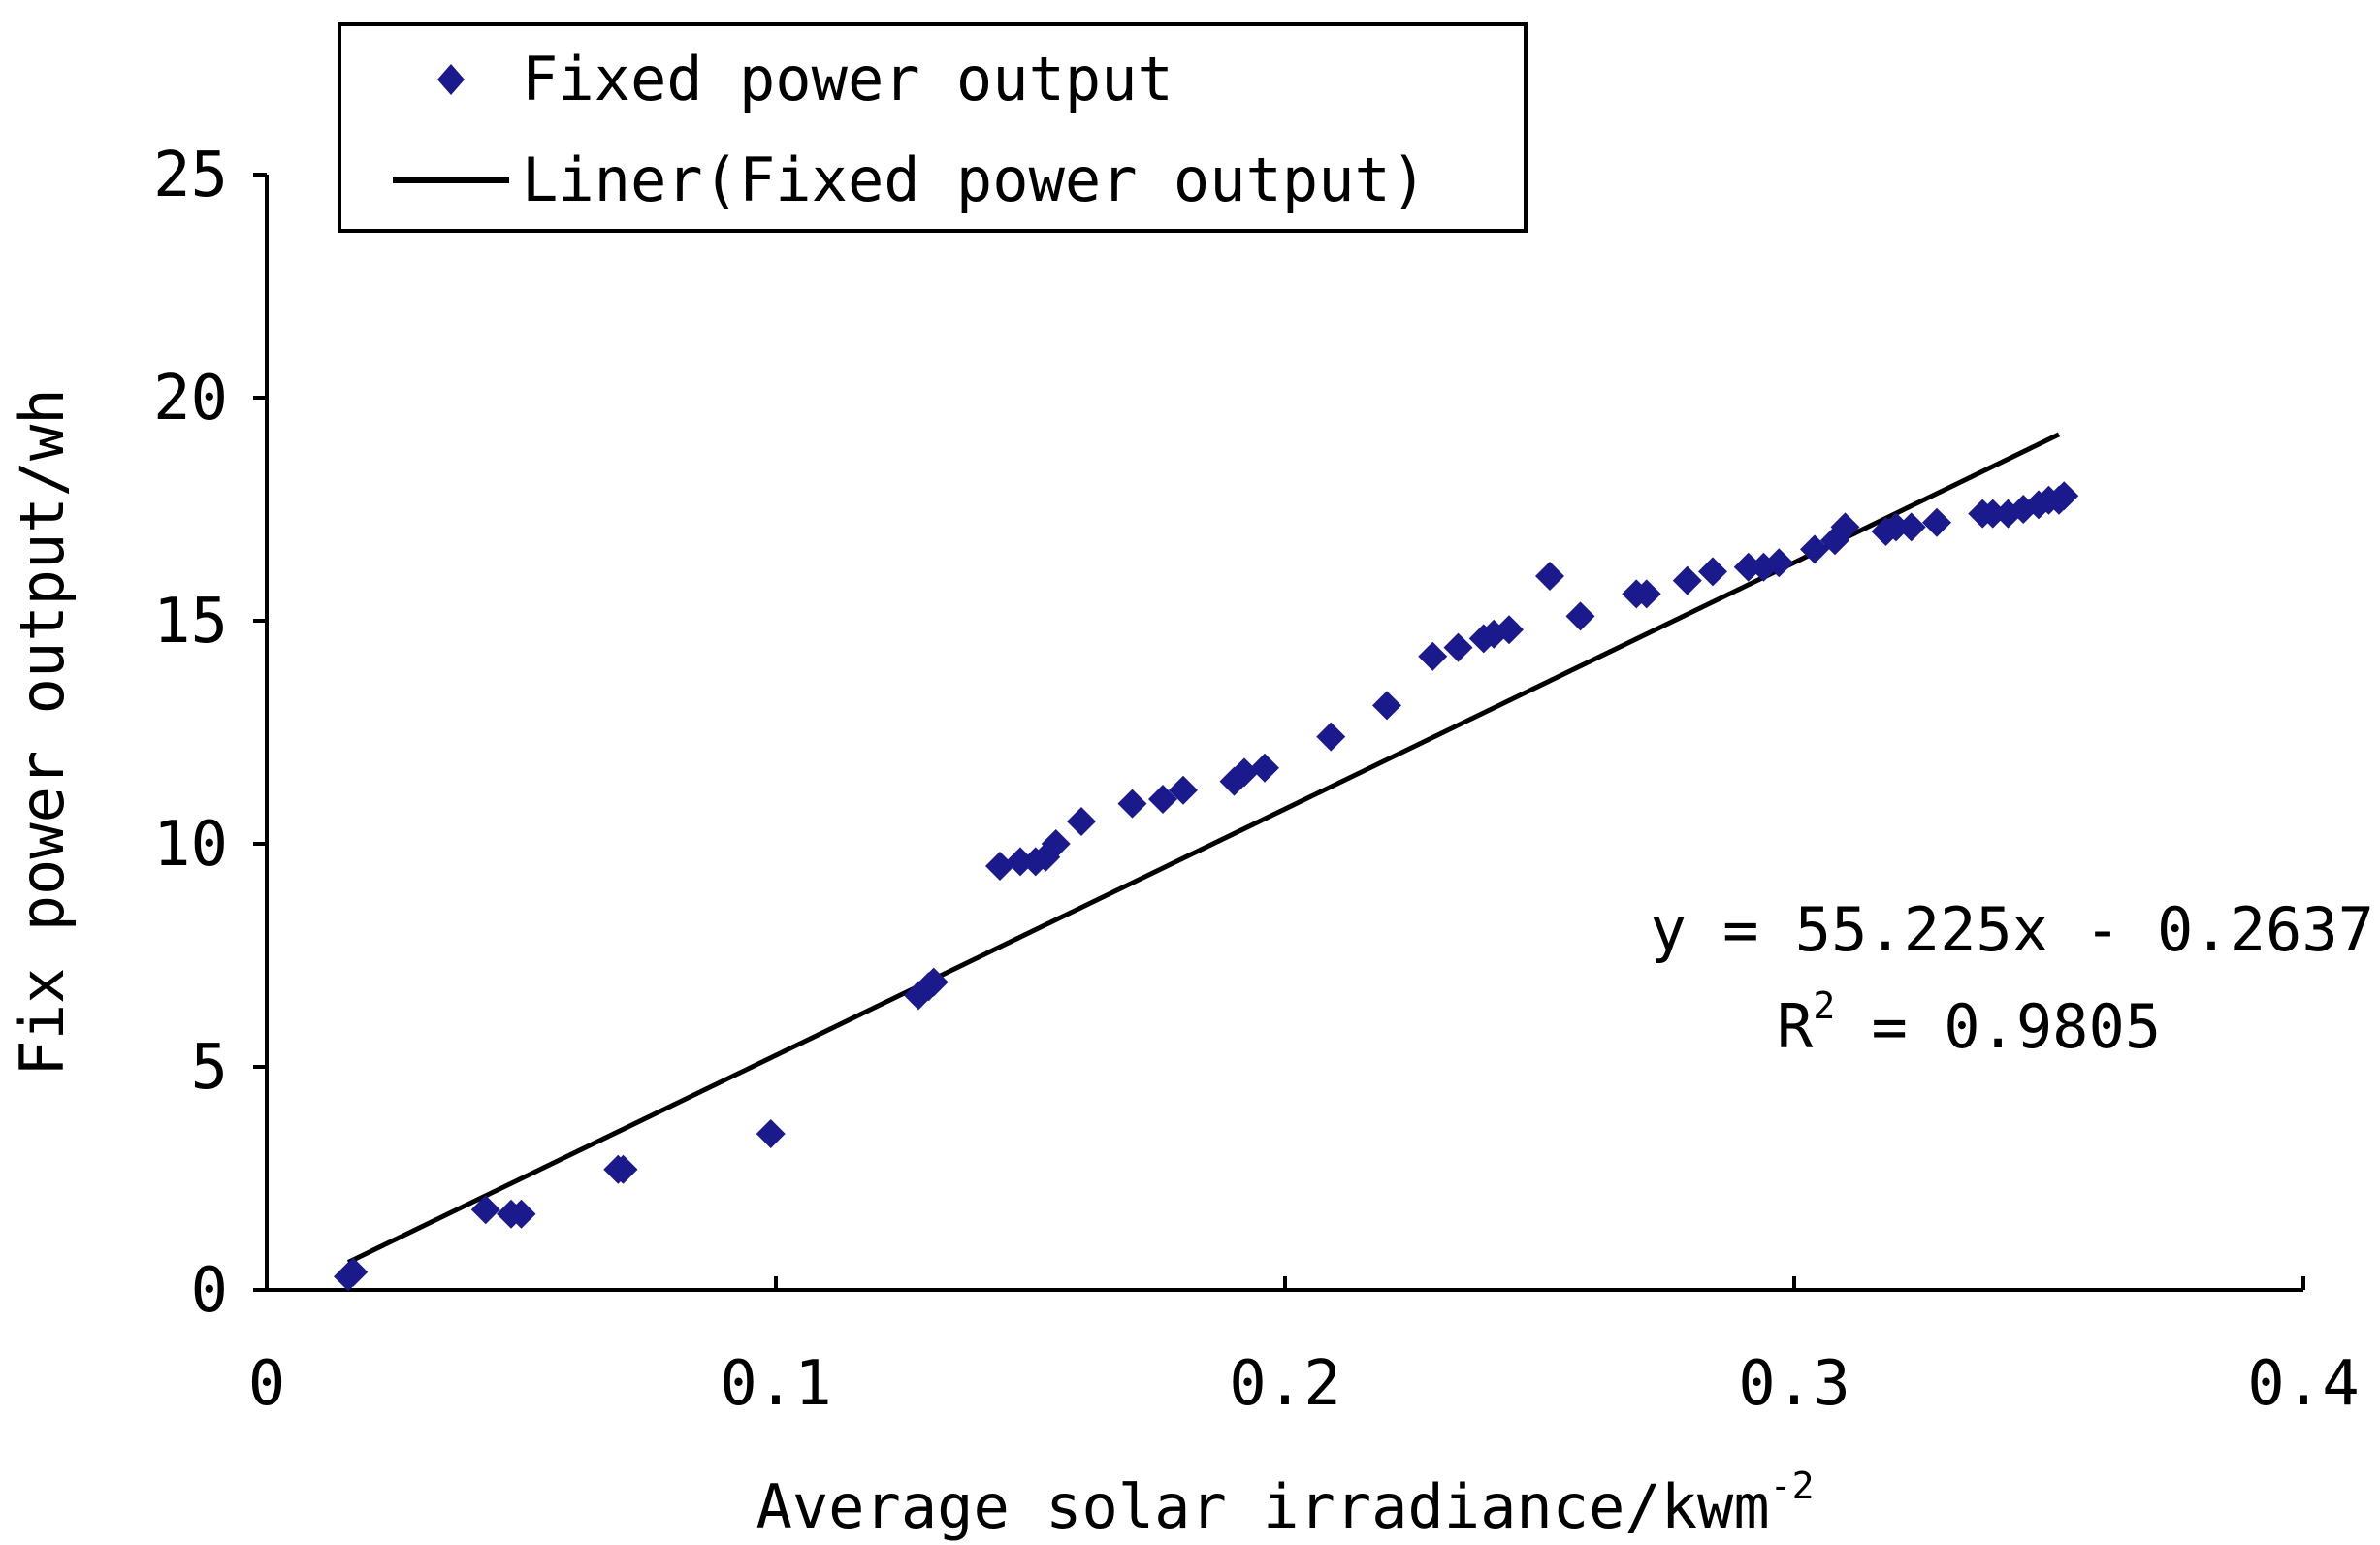 This screenshot has width=2380, height=1545. I want to click on legend-label-trendline: Liner(Fixed power output), so click(974, 180).